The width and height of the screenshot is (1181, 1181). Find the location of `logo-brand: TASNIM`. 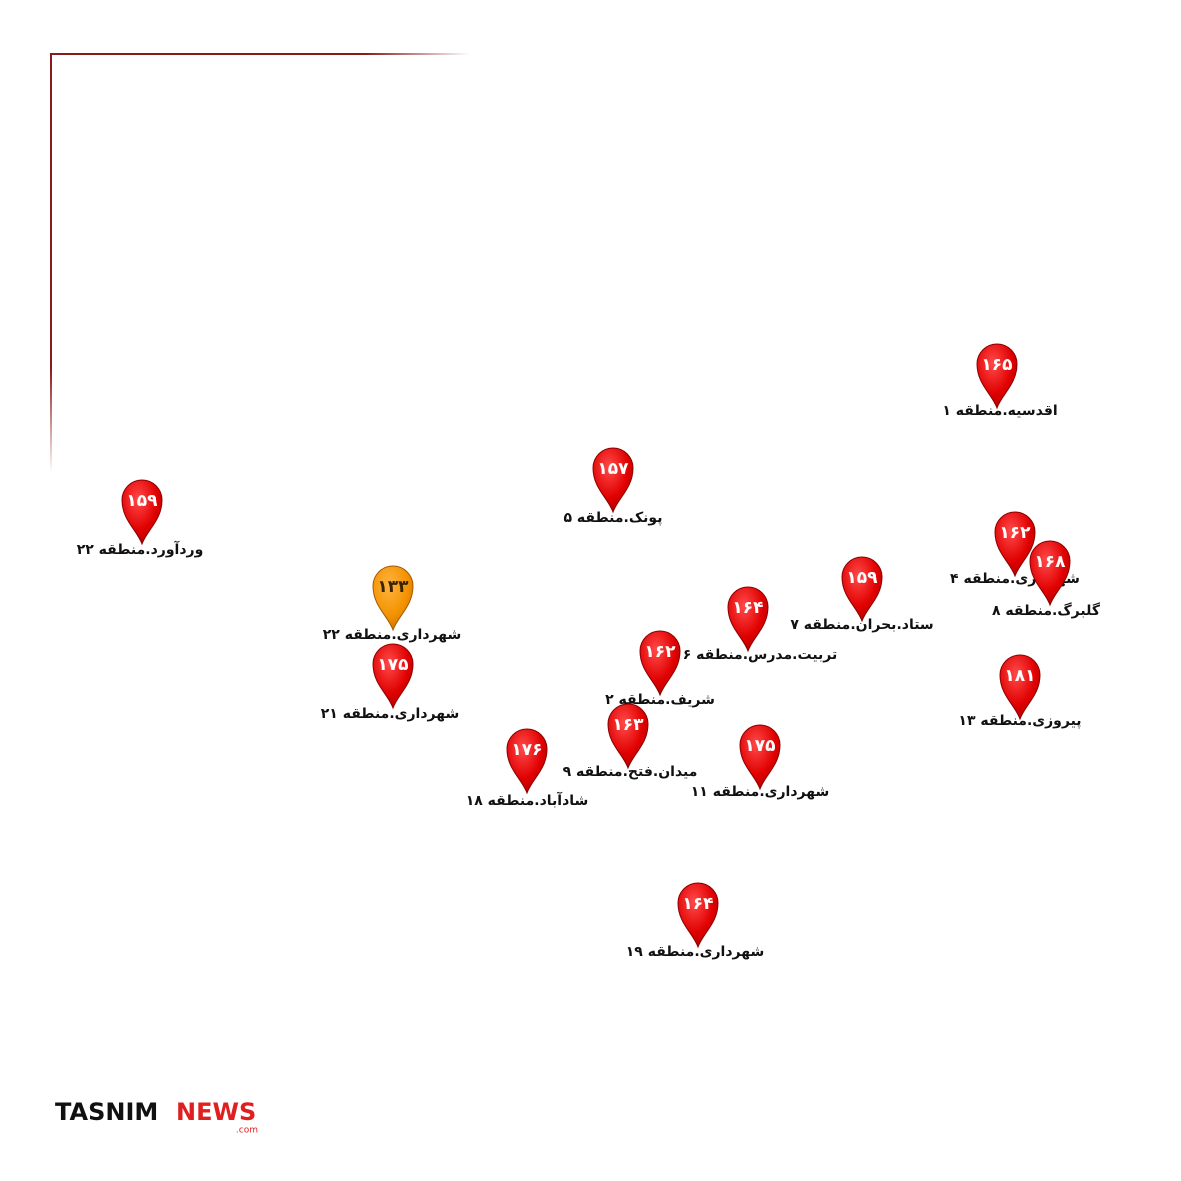

logo-brand: TASNIM is located at coordinates (106, 1112).